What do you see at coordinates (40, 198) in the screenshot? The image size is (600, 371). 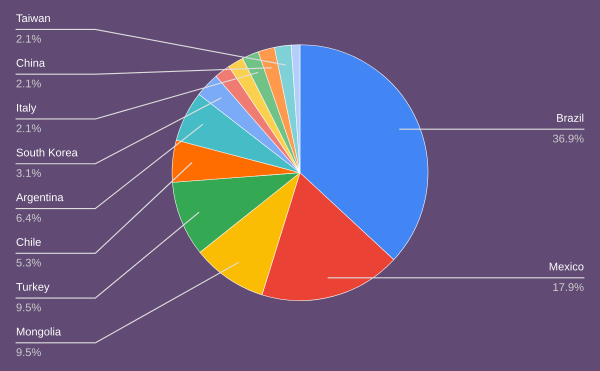 I see `slice-label: Argentina` at bounding box center [40, 198].